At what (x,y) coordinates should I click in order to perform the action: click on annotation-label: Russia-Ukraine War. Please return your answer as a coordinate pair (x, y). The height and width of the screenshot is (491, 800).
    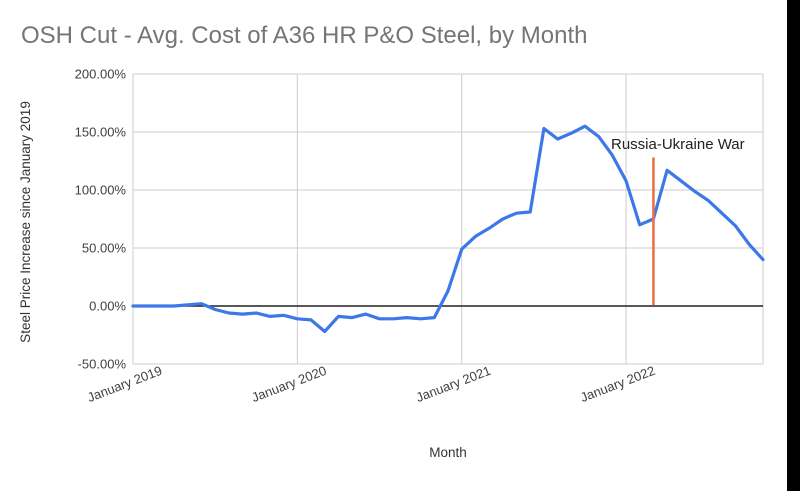
    Looking at the image, I should click on (678, 144).